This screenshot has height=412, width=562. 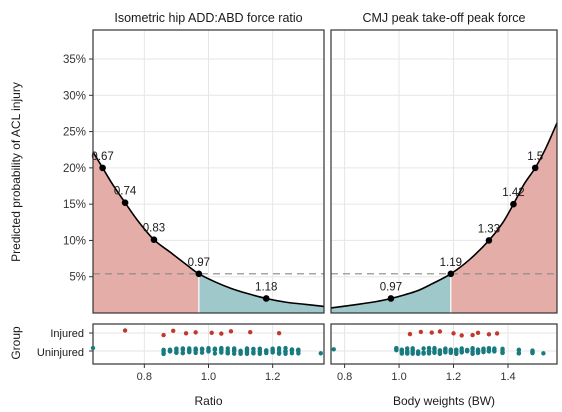 I want to click on y-axis-title: Predicted probability of ACL injury, so click(x=16, y=172).